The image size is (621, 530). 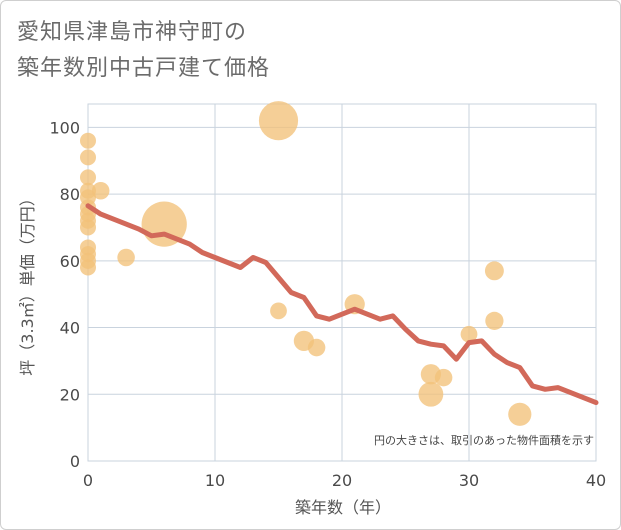 I want to click on x-tick-labels: 0 10 20 30 40, so click(x=344, y=480).